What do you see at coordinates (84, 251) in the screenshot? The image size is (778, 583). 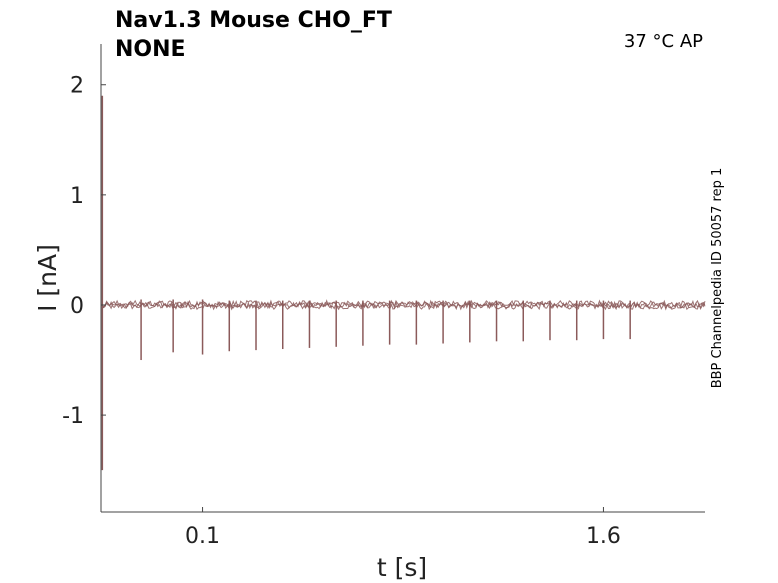 I see `y-tick-group: -1 0 1 2` at bounding box center [84, 251].